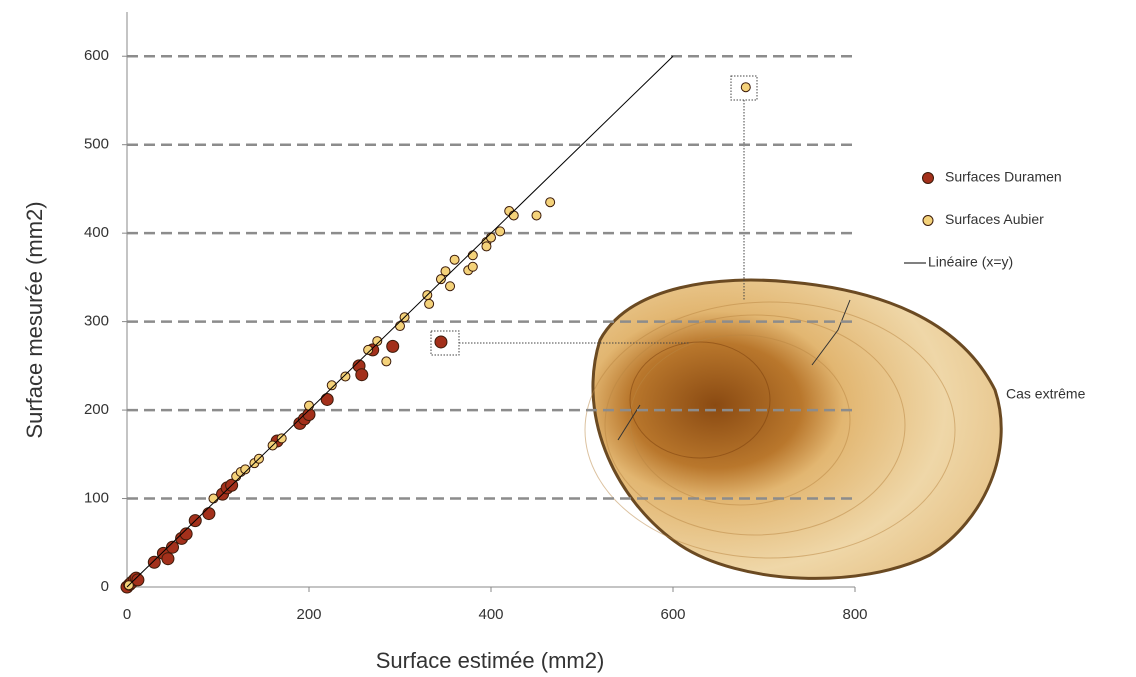 The height and width of the screenshot is (677, 1136). I want to click on y-axis-label: Surface mesurée (mm2), so click(34, 319).